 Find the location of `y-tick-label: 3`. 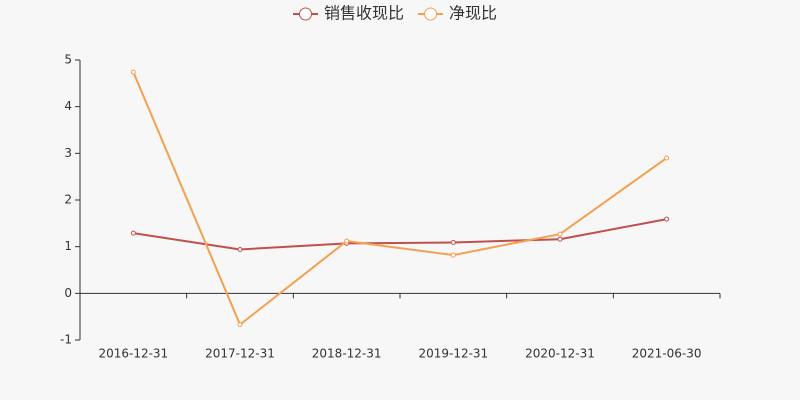

y-tick-label: 3 is located at coordinates (68, 153).